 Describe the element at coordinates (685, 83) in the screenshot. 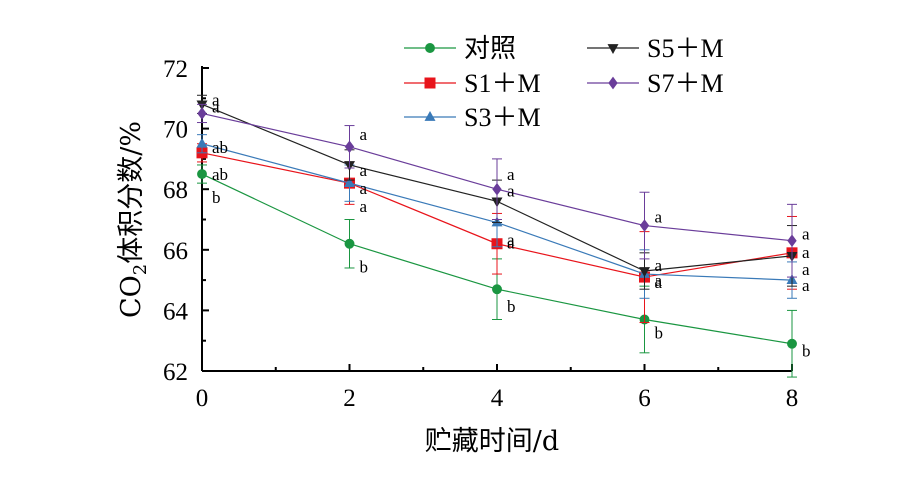

I see `legend-label: S7＋M` at that location.